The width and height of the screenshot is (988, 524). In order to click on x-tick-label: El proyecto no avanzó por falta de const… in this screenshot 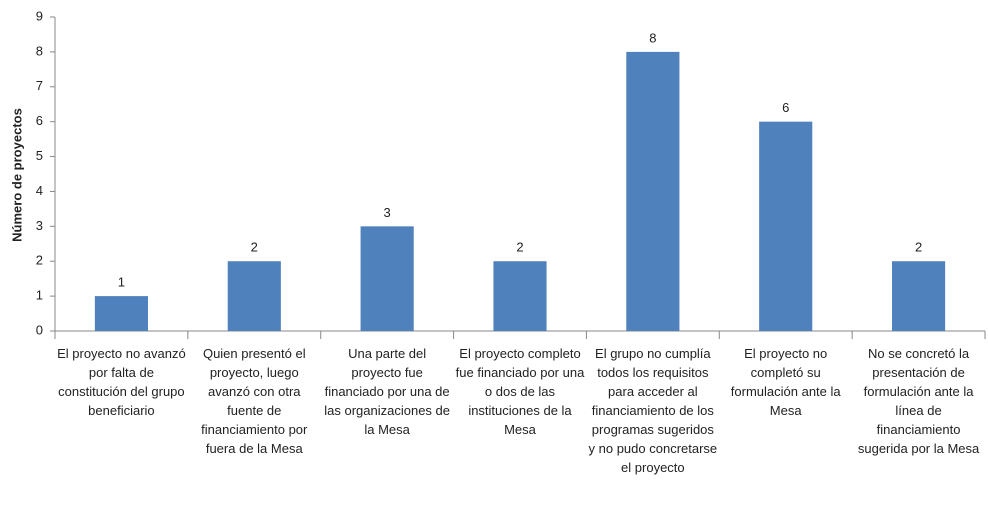, I will do `click(121, 382)`.